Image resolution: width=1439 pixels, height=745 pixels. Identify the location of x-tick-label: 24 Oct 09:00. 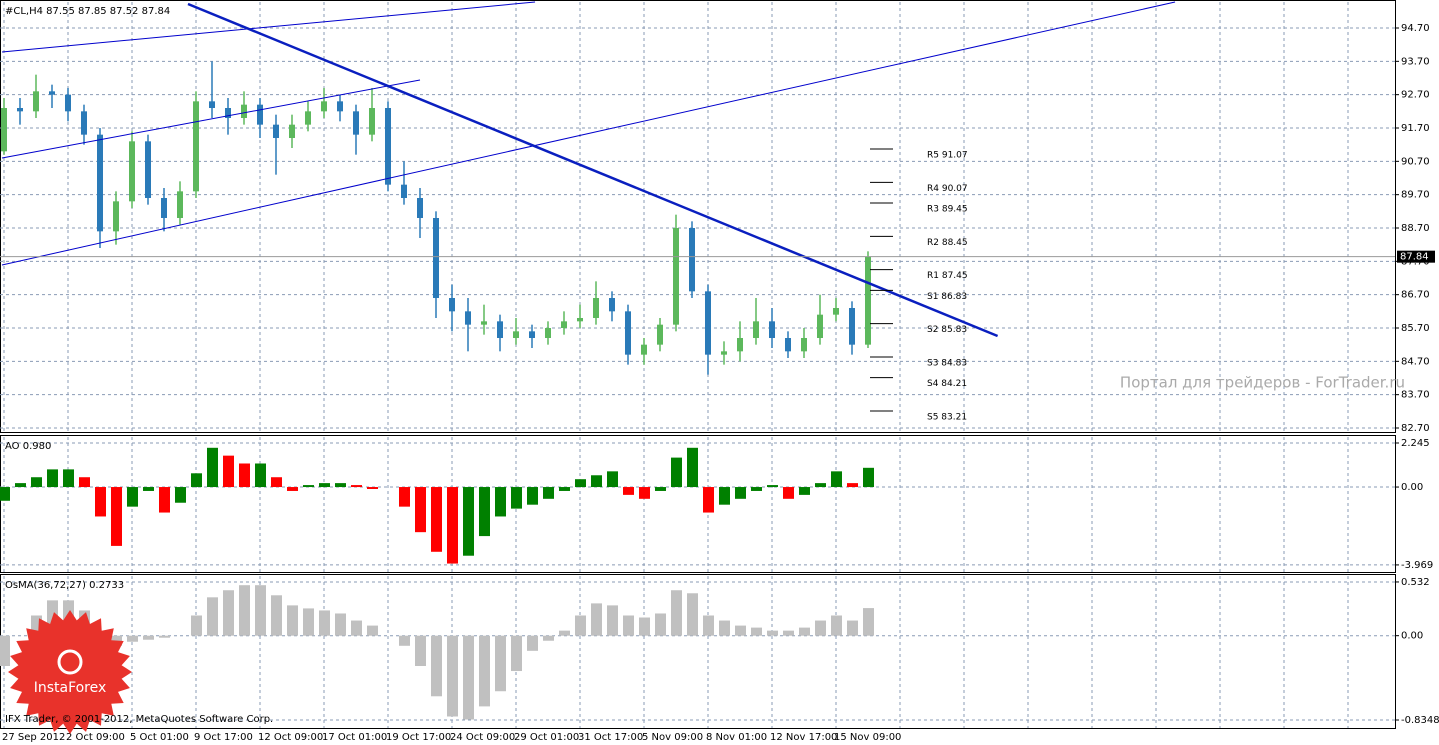
(482, 737).